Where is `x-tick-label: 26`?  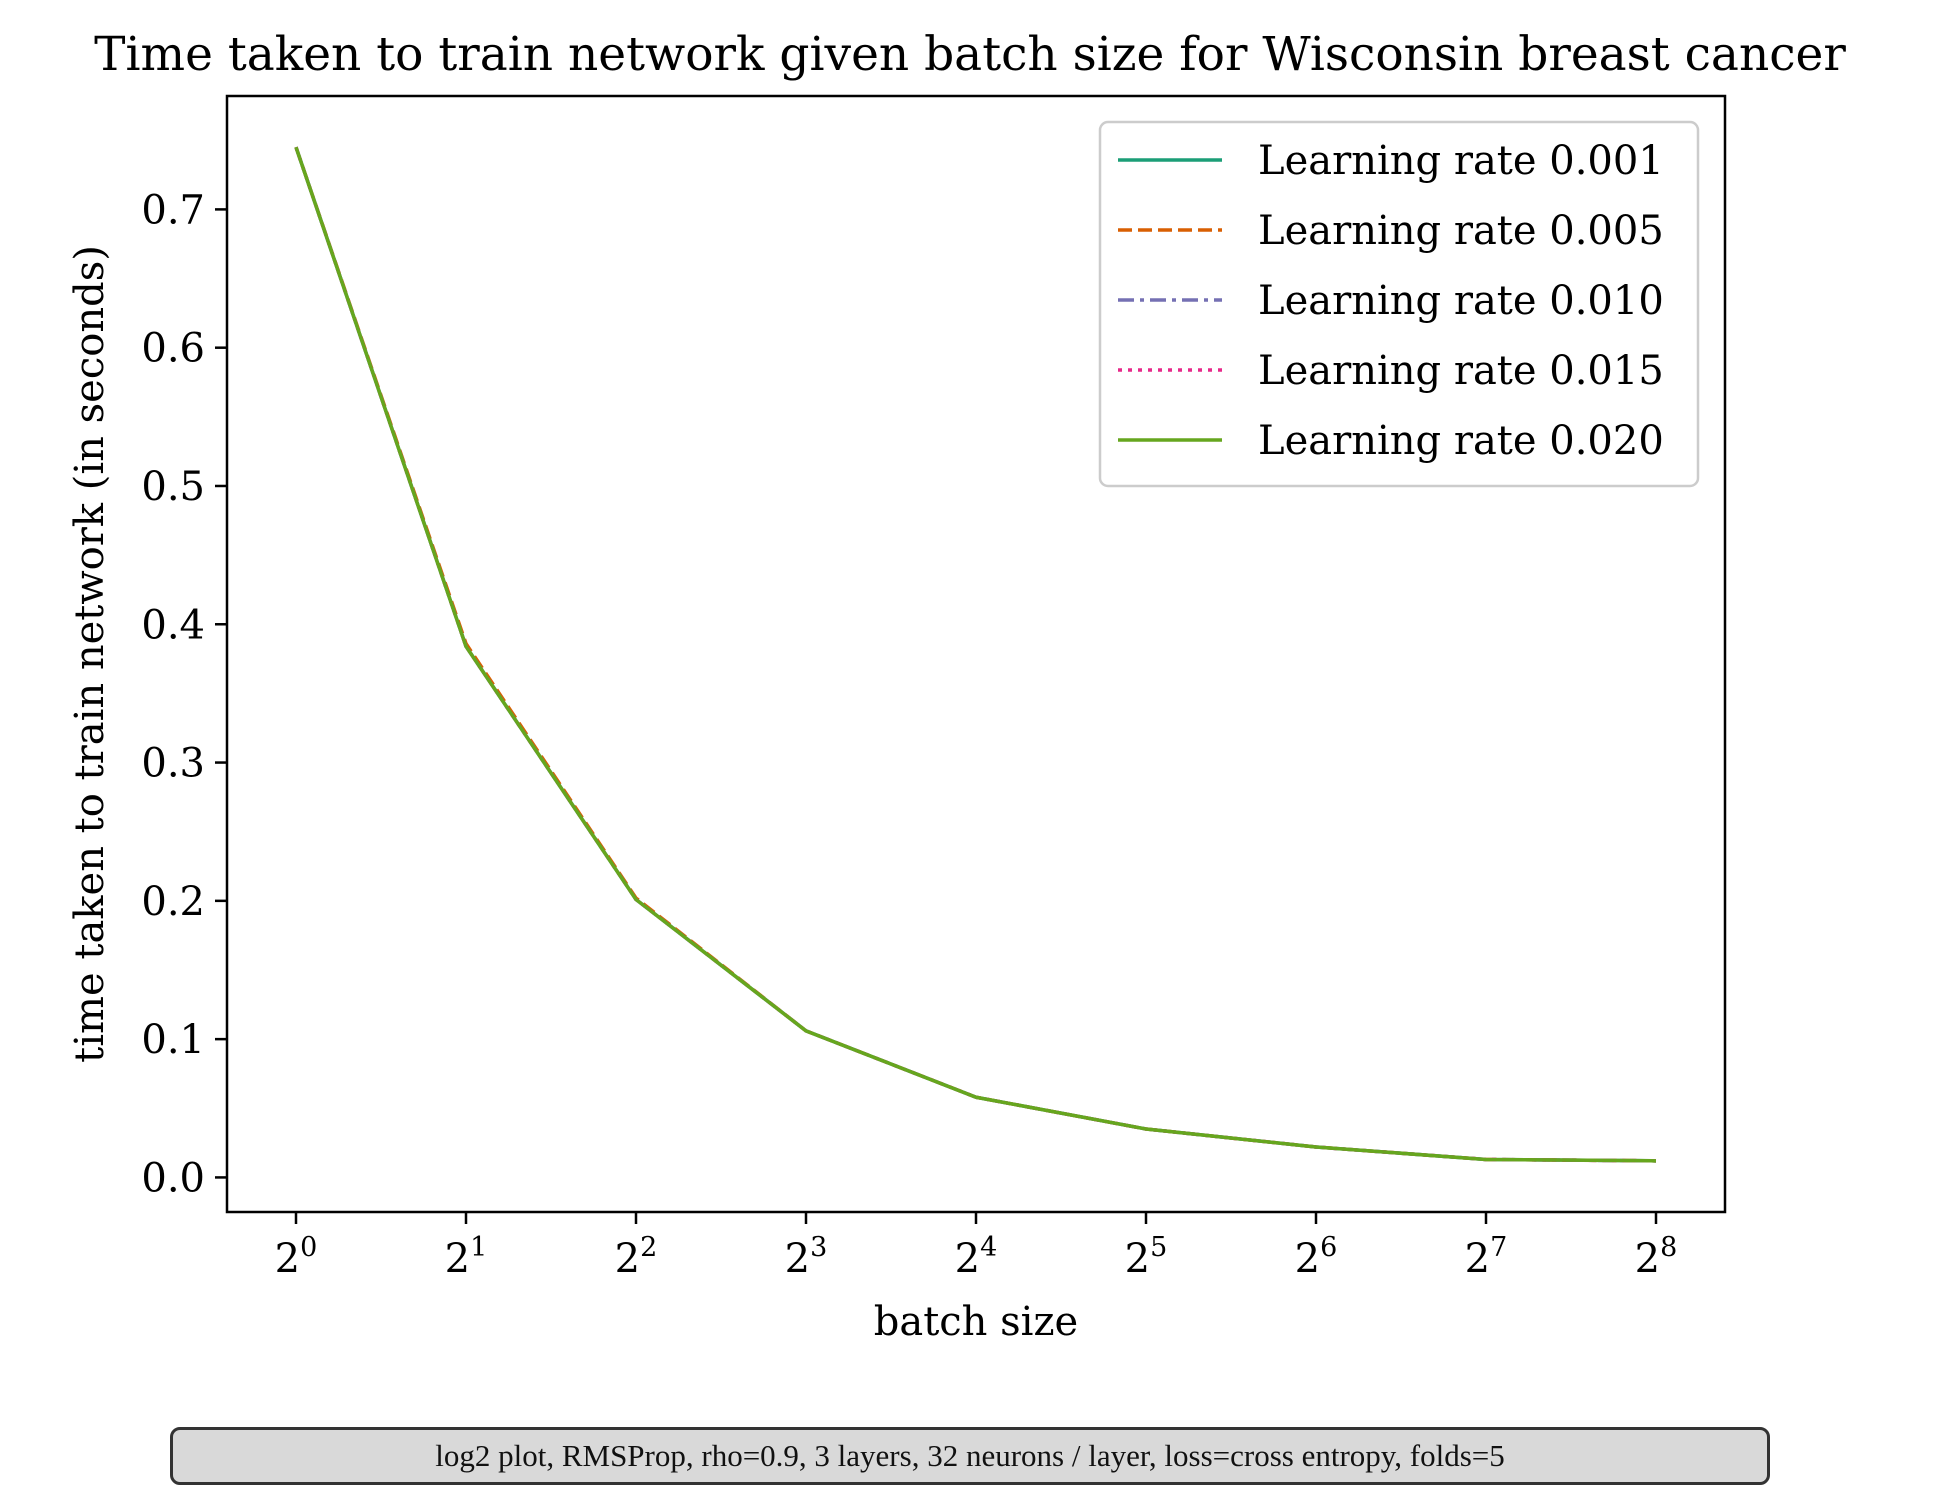
x-tick-label: 26 is located at coordinates (1316, 1257).